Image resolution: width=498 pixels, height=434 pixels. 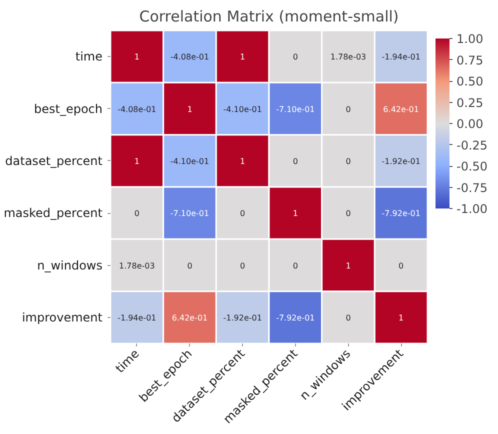 What do you see at coordinates (472, 187) in the screenshot?
I see `color-bar-label: -0.75` at bounding box center [472, 187].